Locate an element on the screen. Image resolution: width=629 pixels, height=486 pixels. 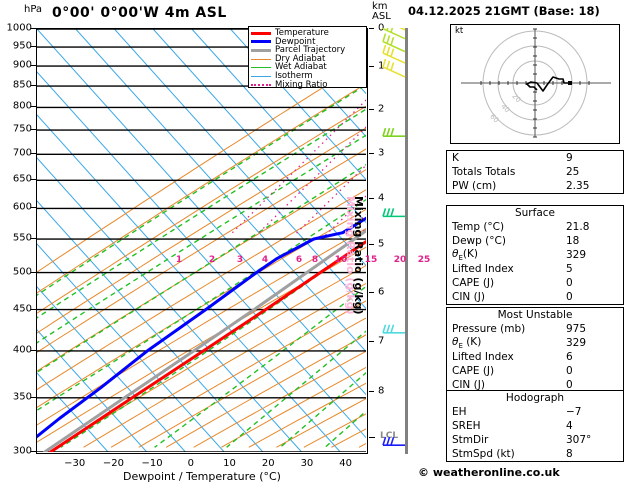
table-cell-value: 8 is located at coordinates (569, 454).